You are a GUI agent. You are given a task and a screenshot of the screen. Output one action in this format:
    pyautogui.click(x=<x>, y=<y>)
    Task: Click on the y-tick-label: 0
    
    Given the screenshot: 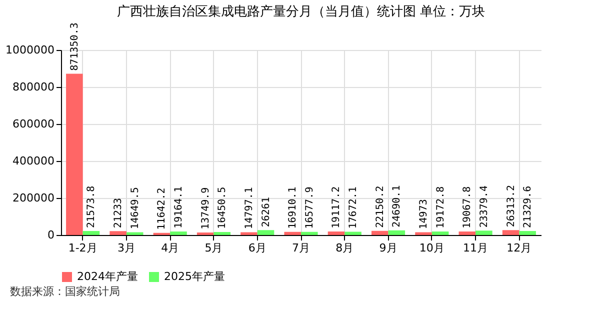 What is the action you would take?
    pyautogui.click(x=51, y=235)
    